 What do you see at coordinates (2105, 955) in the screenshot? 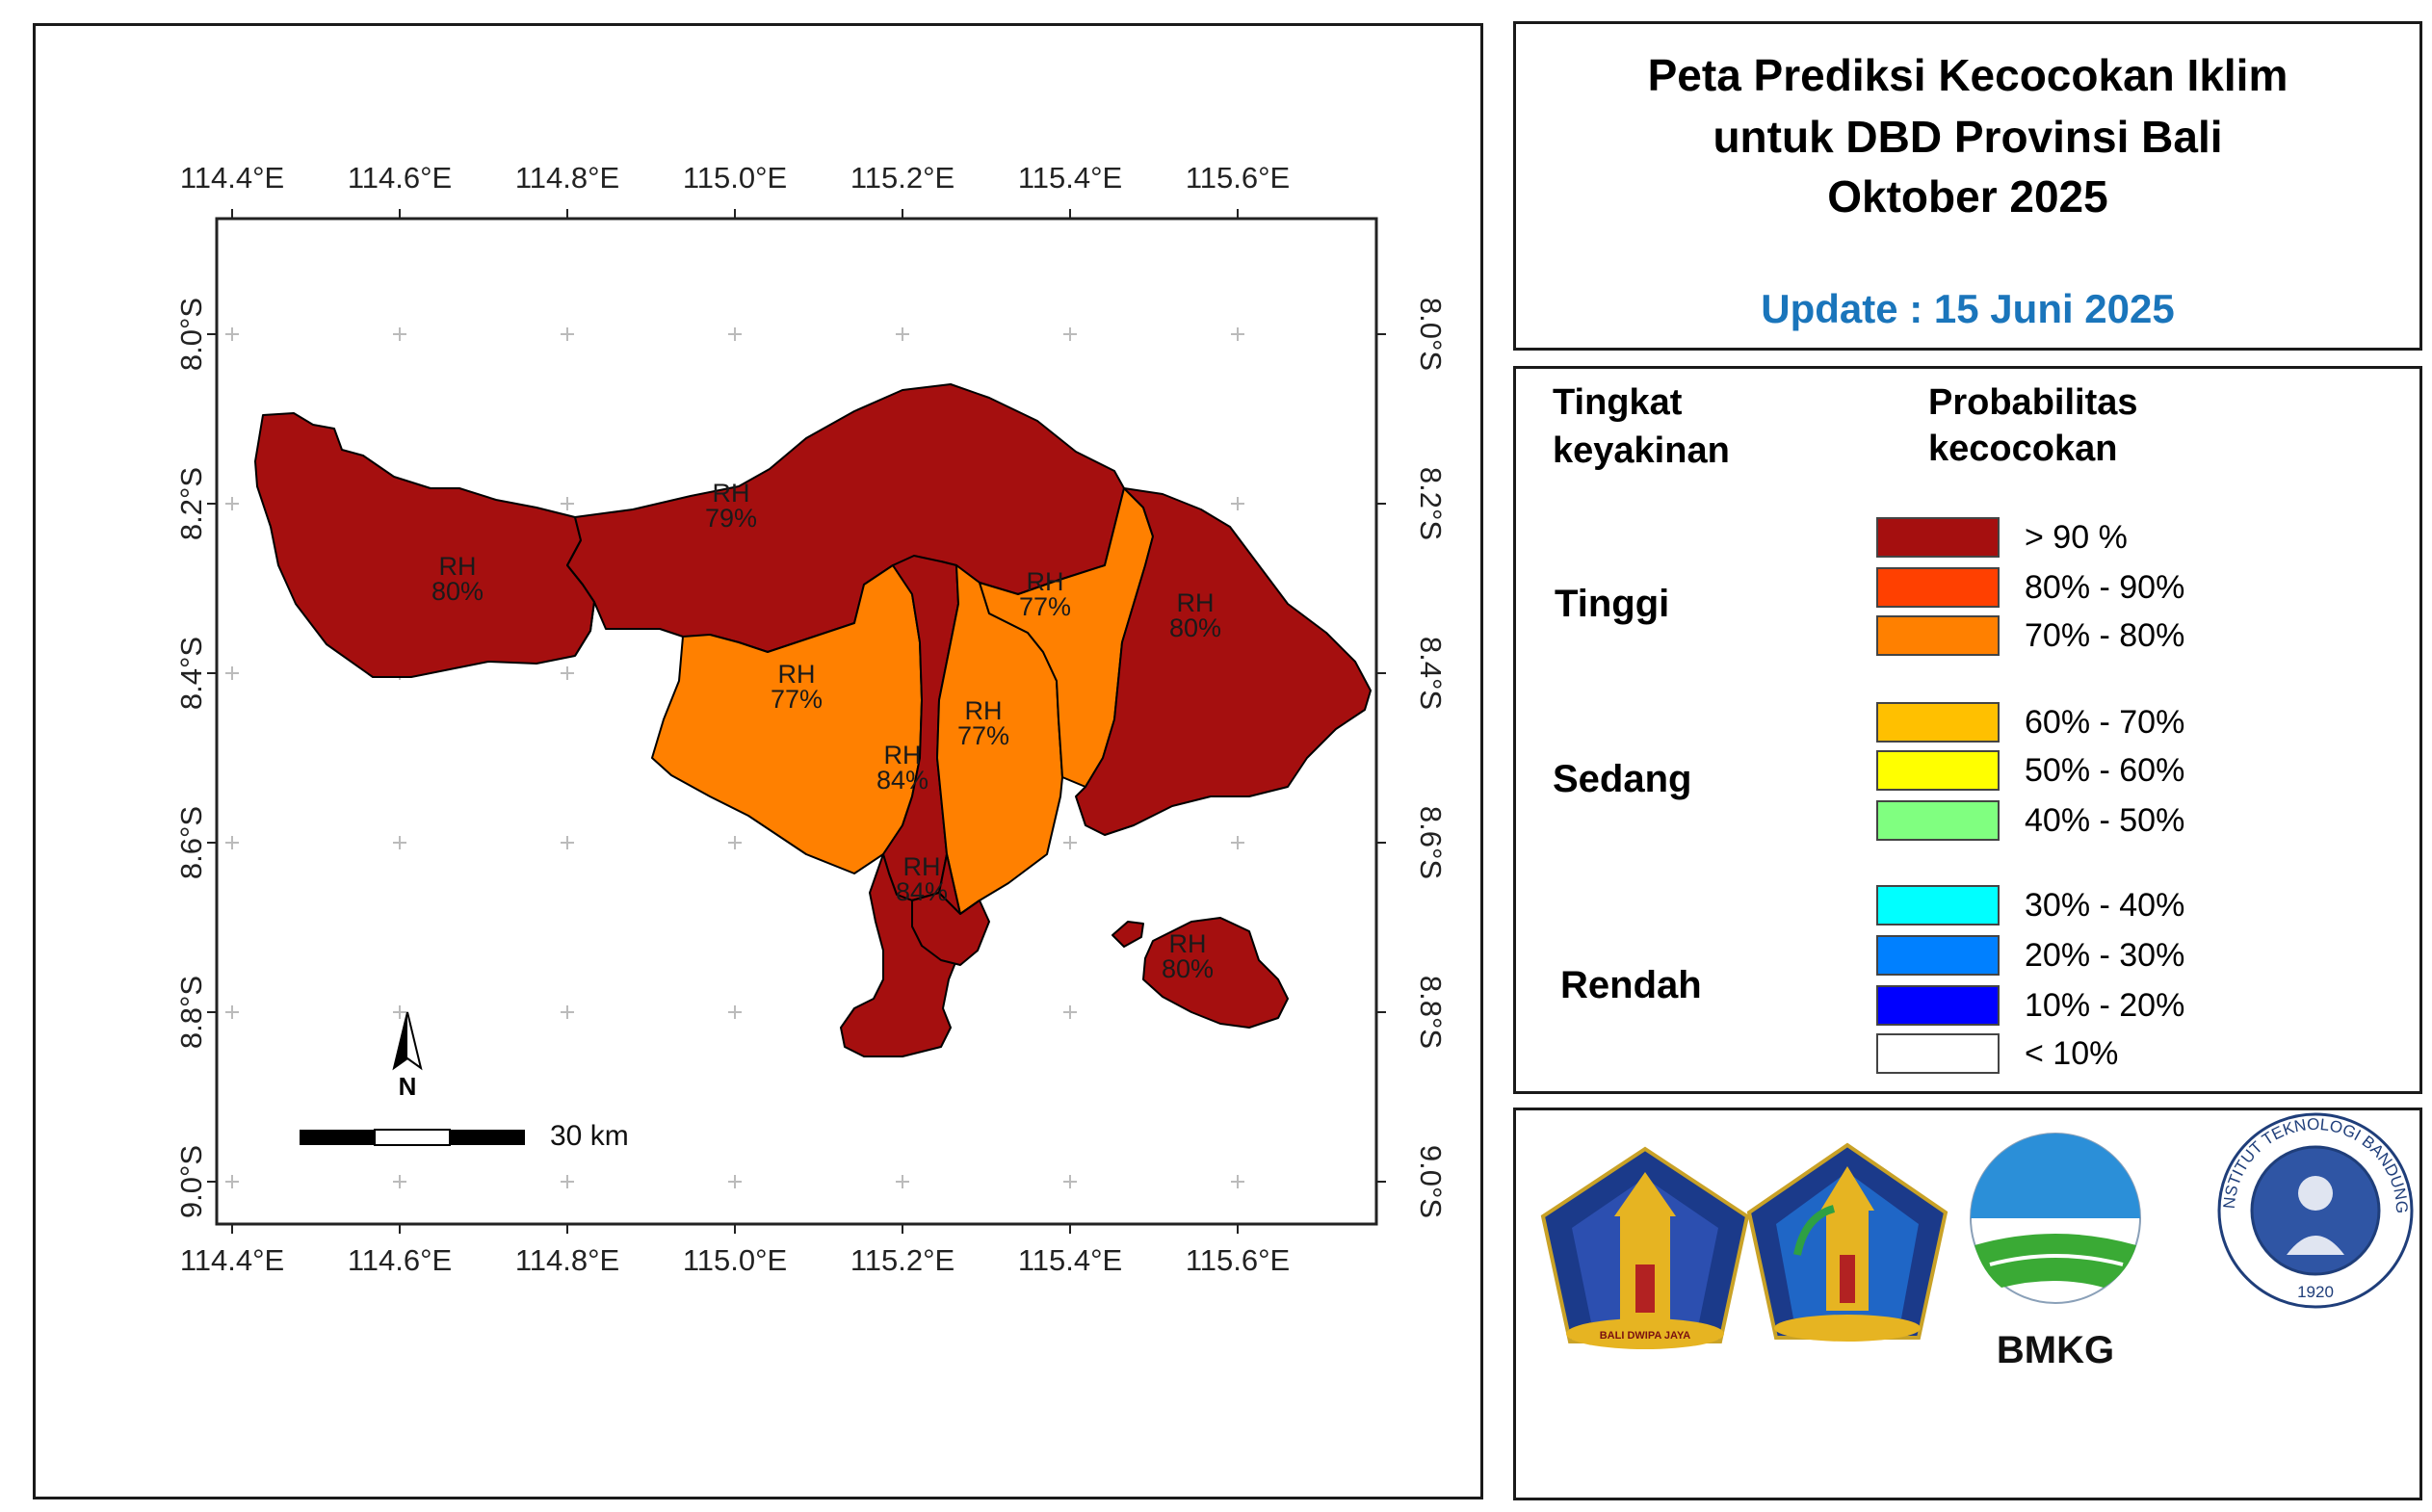
I see `legend-label: 20% - 30%` at bounding box center [2105, 955].